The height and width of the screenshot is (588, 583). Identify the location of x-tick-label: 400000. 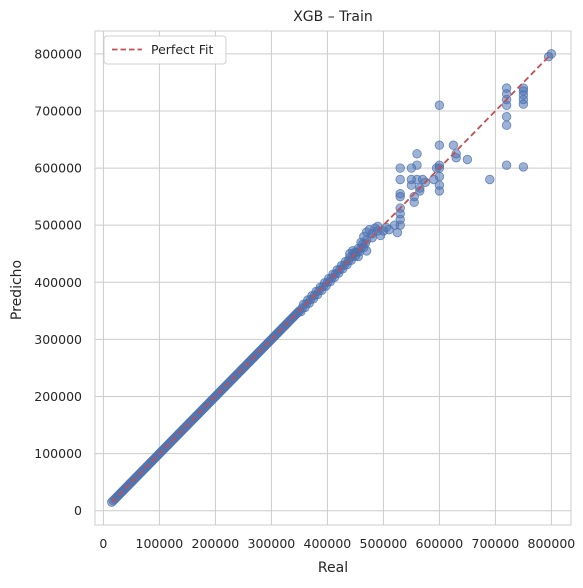
(328, 543).